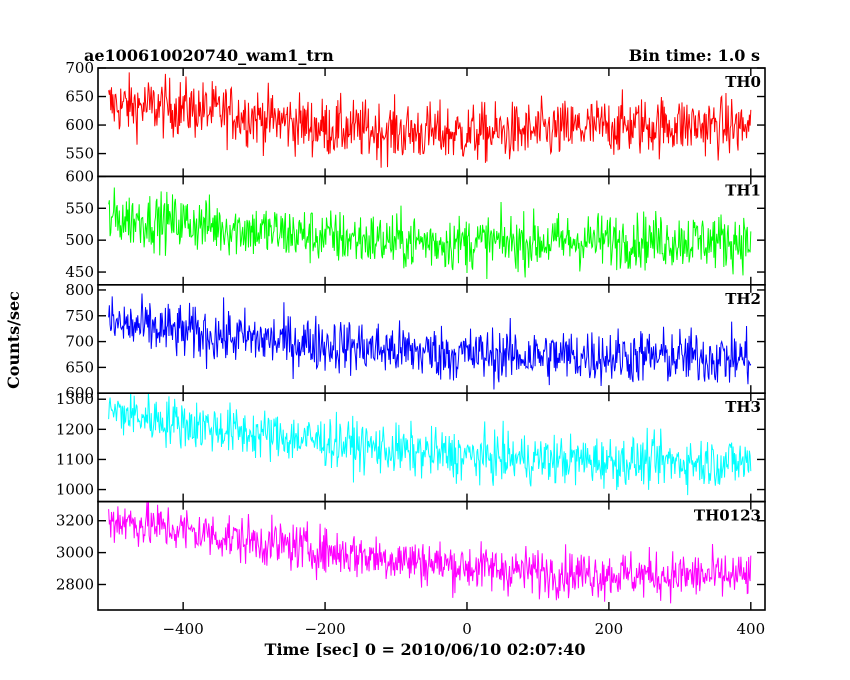 The width and height of the screenshot is (850, 680). What do you see at coordinates (430, 444) in the screenshot?
I see `series-line-th3` at bounding box center [430, 444].